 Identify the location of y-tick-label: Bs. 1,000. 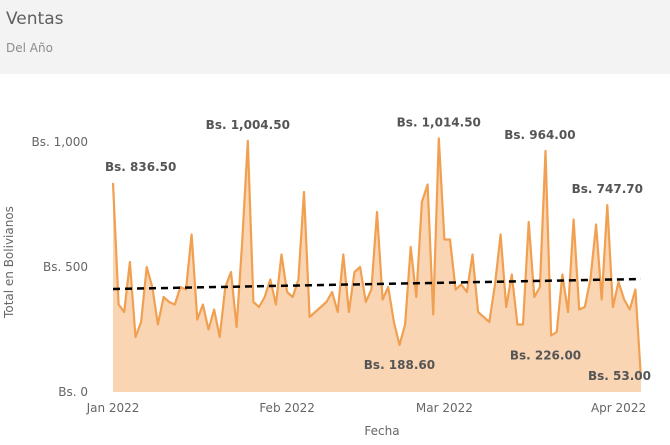
(60, 142).